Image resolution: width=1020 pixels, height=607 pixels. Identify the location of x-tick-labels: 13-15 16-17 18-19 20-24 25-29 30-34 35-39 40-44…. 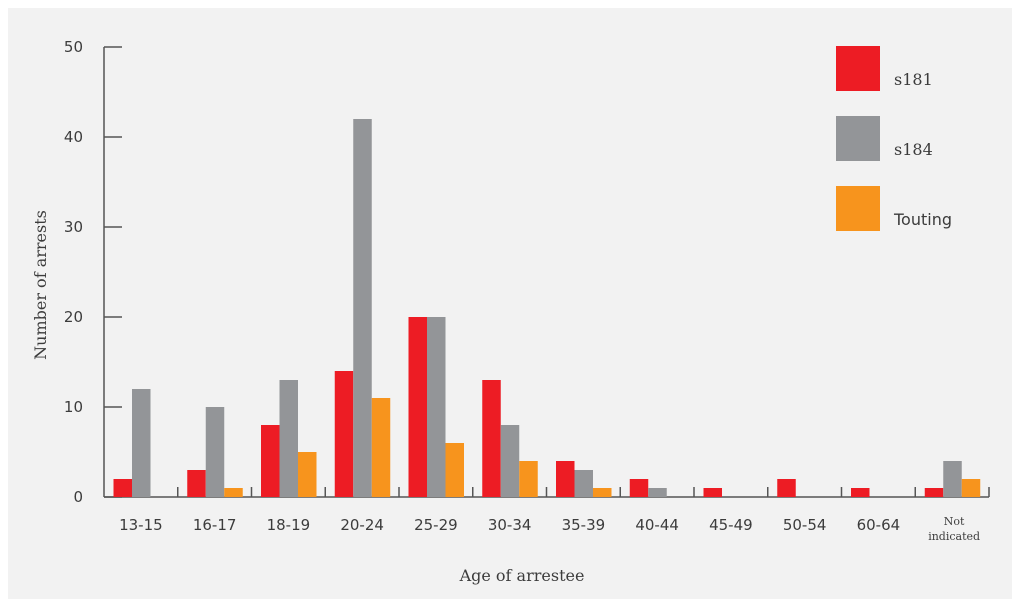
(549, 529).